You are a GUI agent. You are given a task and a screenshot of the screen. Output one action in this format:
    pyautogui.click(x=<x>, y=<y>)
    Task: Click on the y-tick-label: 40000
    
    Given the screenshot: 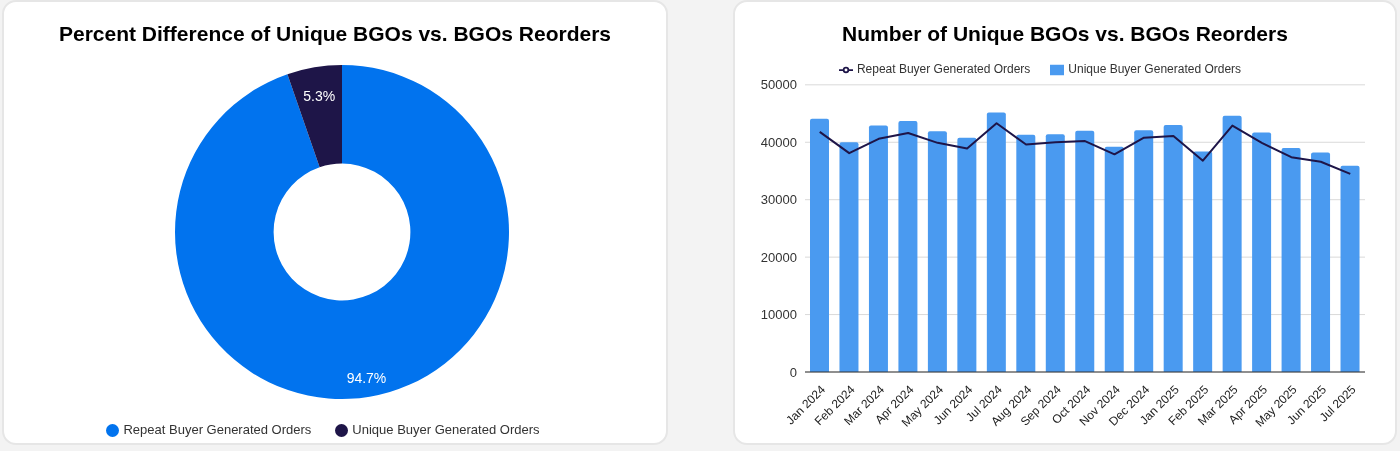 What is the action you would take?
    pyautogui.click(x=778, y=142)
    